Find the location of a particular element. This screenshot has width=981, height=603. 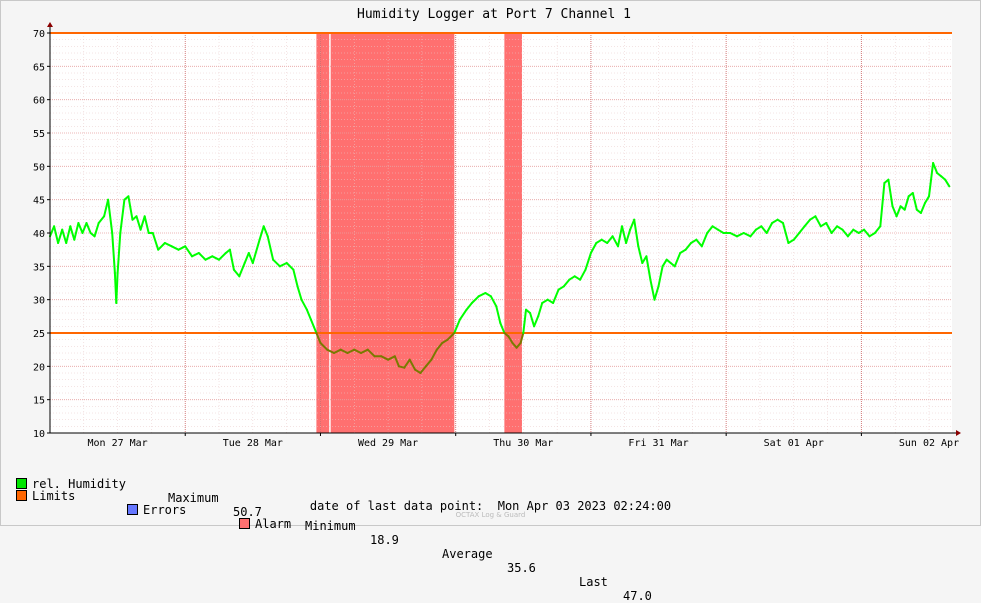

y-tick-label: 20 is located at coordinates (39, 367).